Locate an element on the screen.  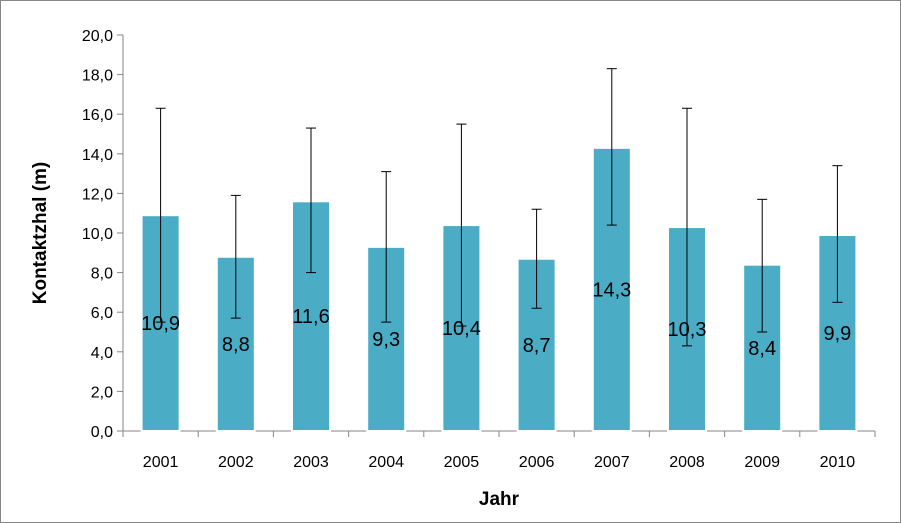
data-label: 10,9 is located at coordinates (160, 324).